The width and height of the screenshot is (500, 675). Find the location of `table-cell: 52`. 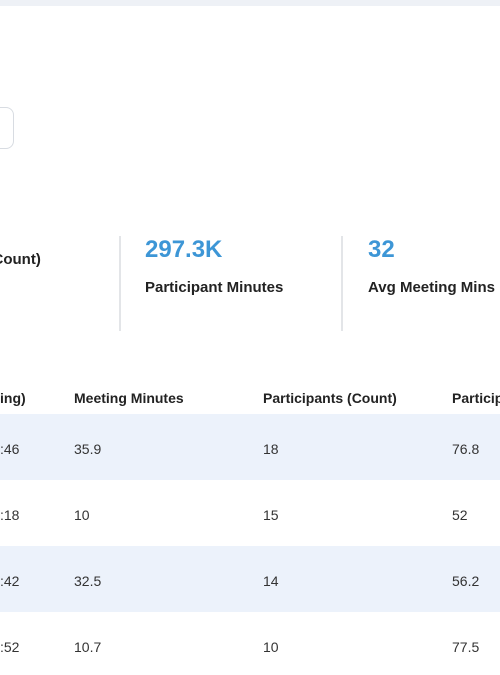

table-cell: 52 is located at coordinates (460, 515).